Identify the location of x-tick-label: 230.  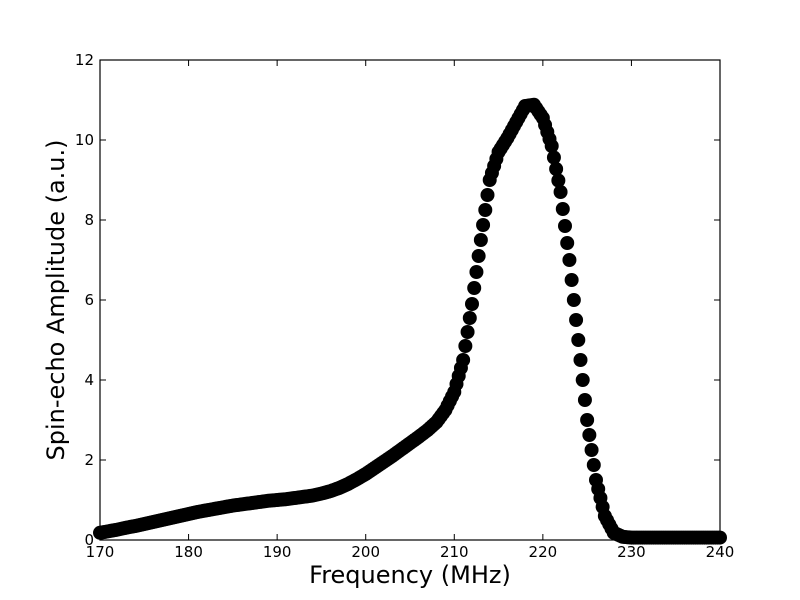
(631, 552).